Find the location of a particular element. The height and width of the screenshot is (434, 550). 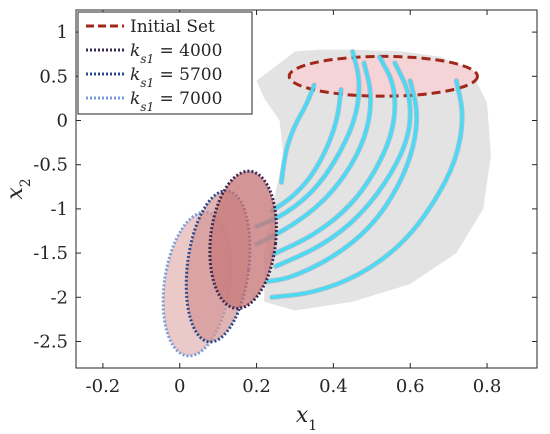

x-tick-label: 0.8 is located at coordinates (487, 386).